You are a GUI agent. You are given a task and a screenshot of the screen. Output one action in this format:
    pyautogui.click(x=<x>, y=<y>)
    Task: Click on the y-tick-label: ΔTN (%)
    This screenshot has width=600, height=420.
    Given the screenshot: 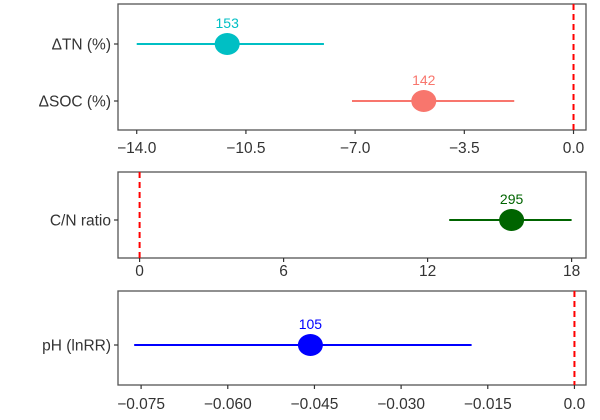 What is the action you would take?
    pyautogui.click(x=81, y=45)
    